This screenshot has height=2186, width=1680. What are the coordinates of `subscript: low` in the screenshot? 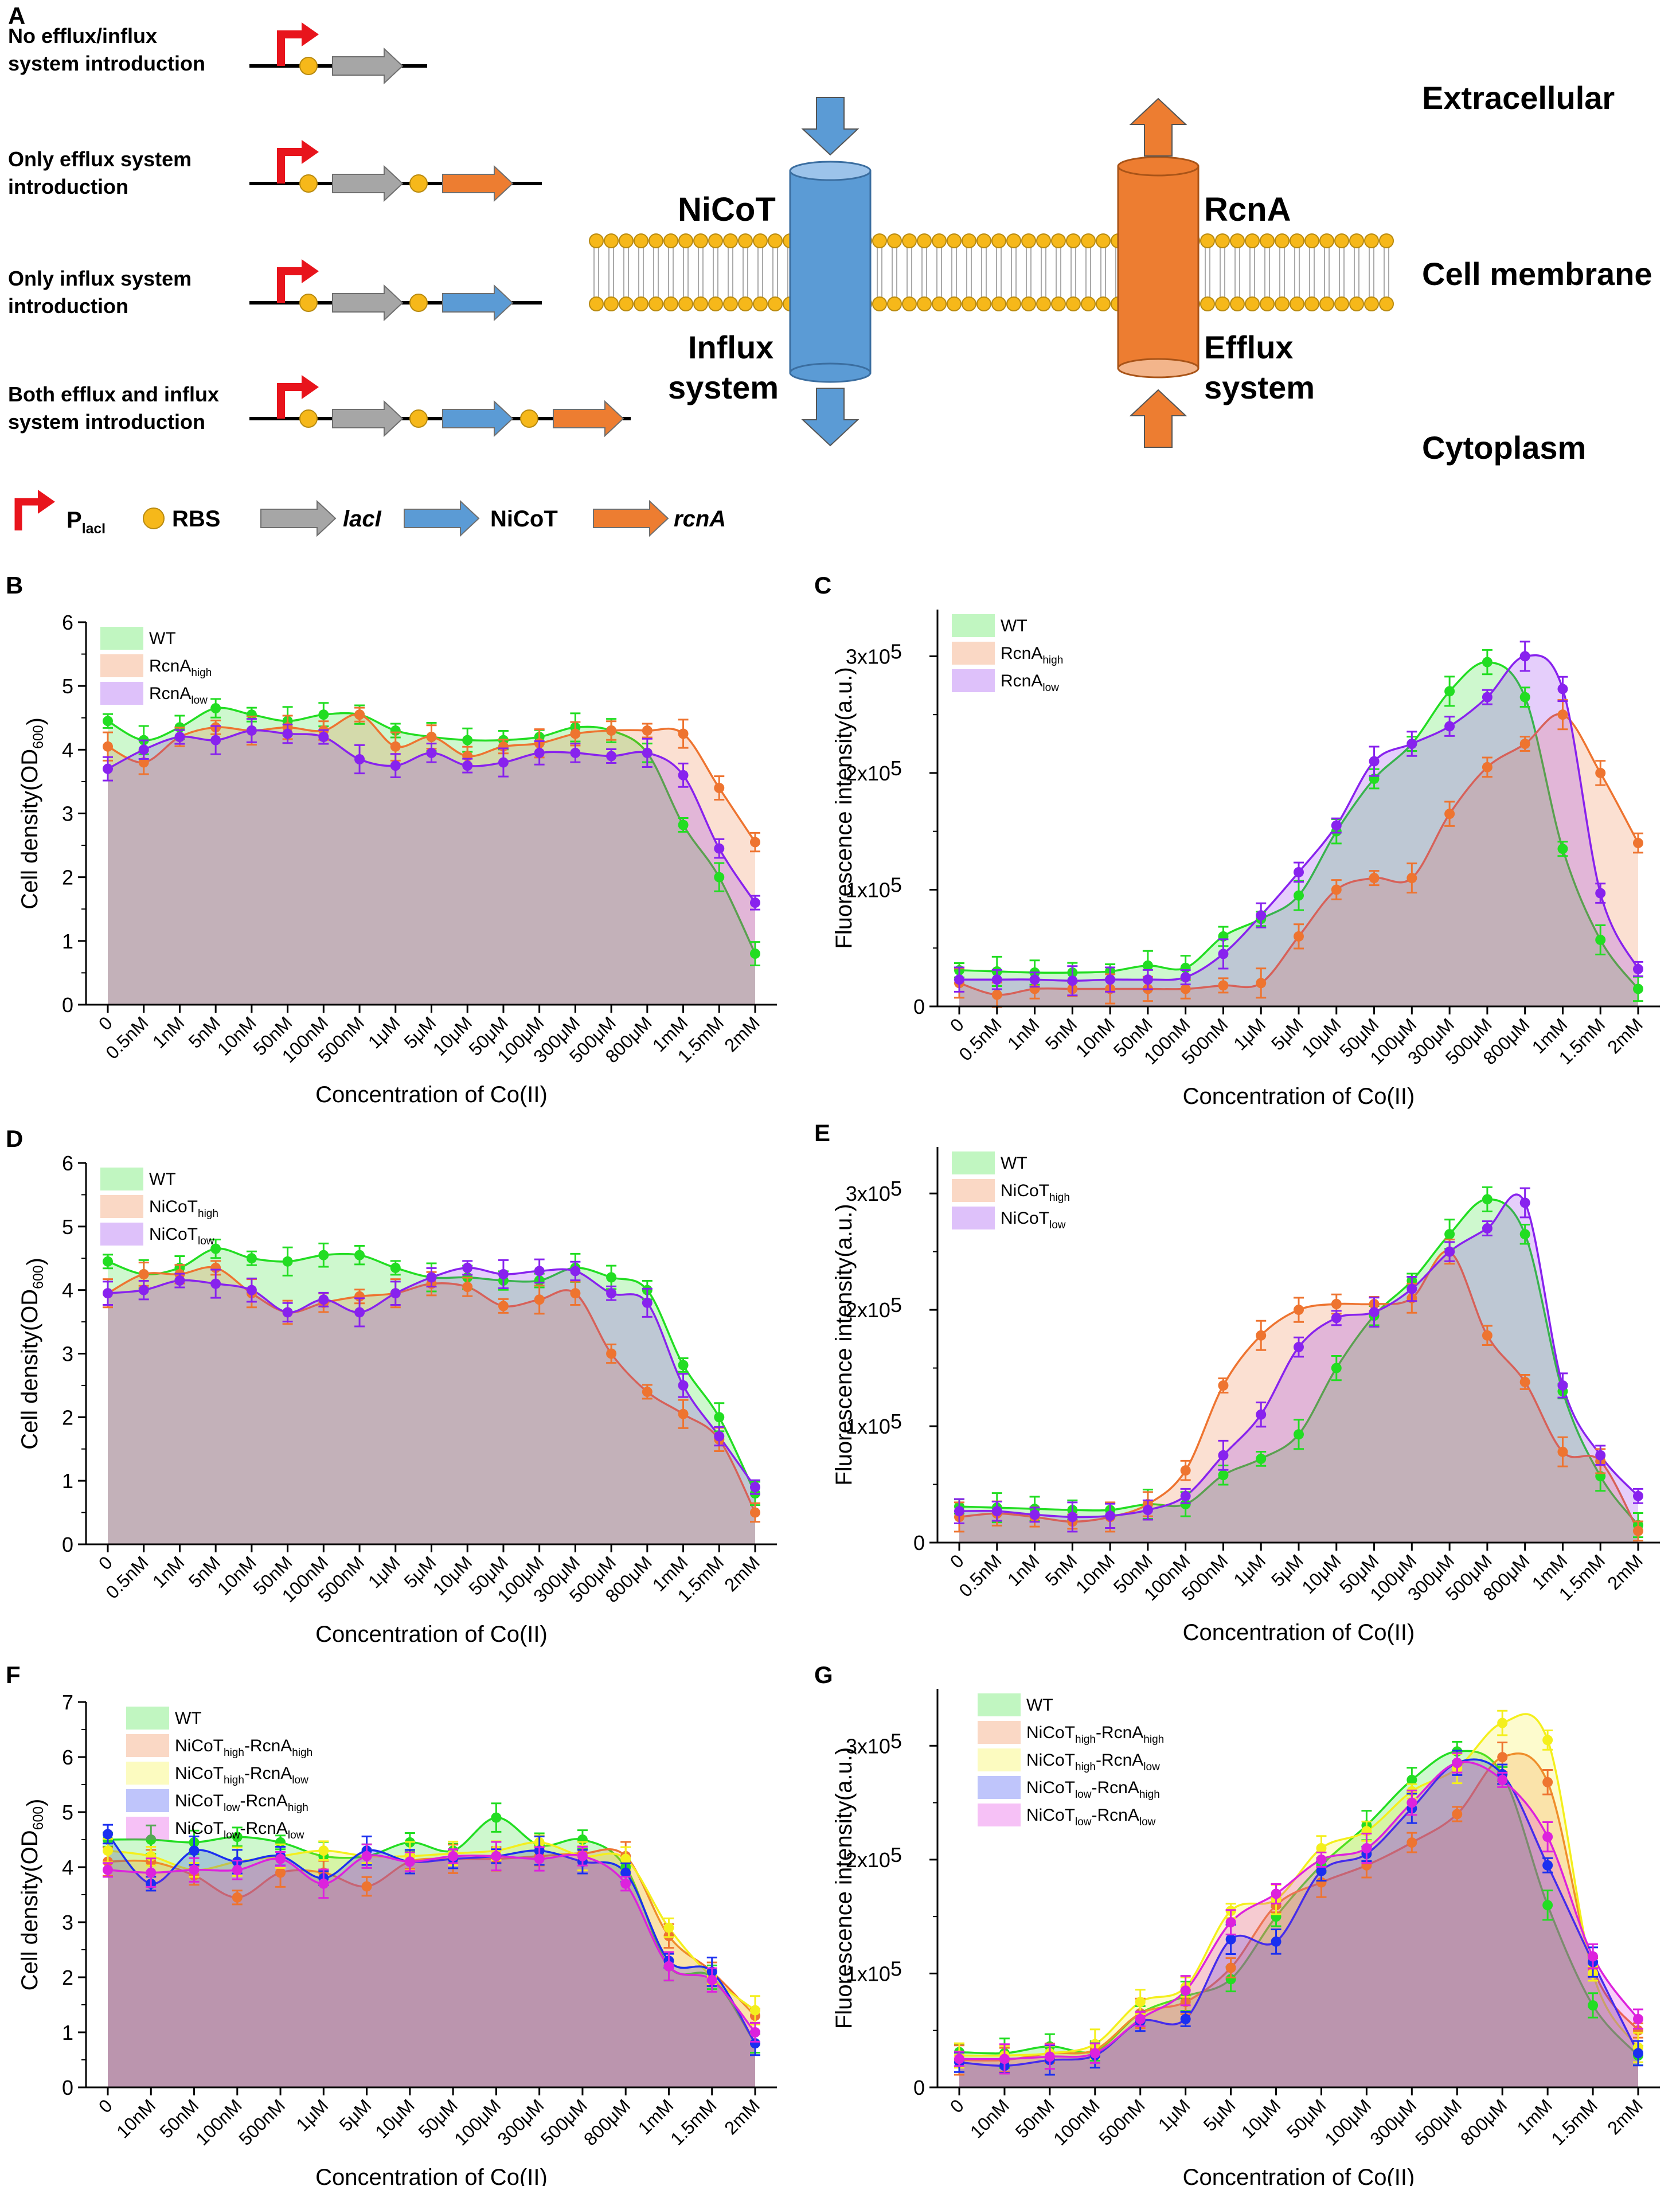 It's located at (1050, 688).